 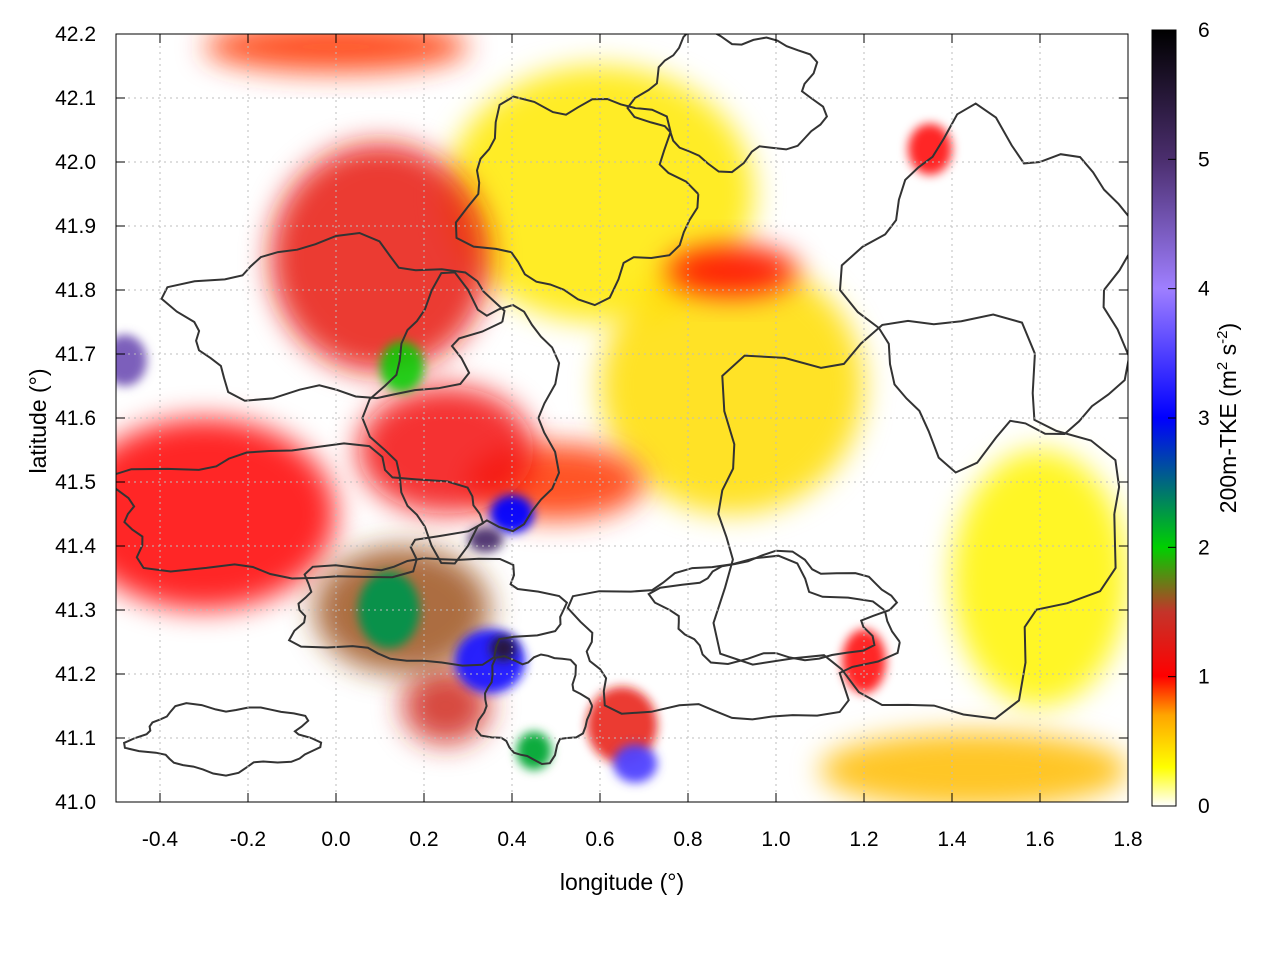 What do you see at coordinates (1204, 418) in the screenshot?
I see `colorbar-tick-label-3: 3` at bounding box center [1204, 418].